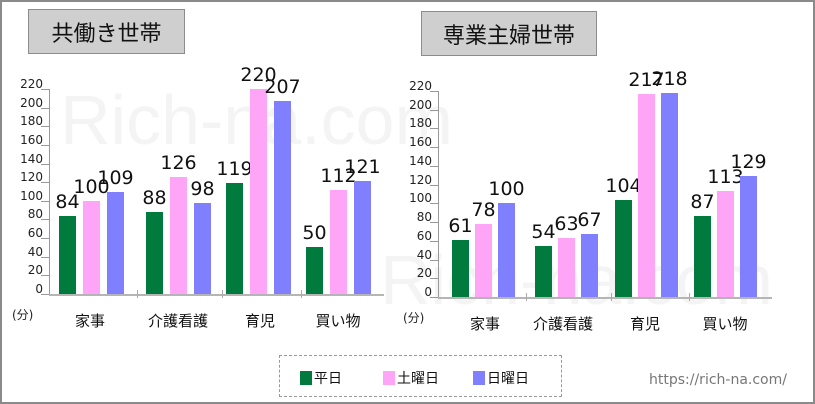 This screenshot has width=815, height=404. What do you see at coordinates (389, 378) in the screenshot?
I see `legend-swatch-saturday` at bounding box center [389, 378].